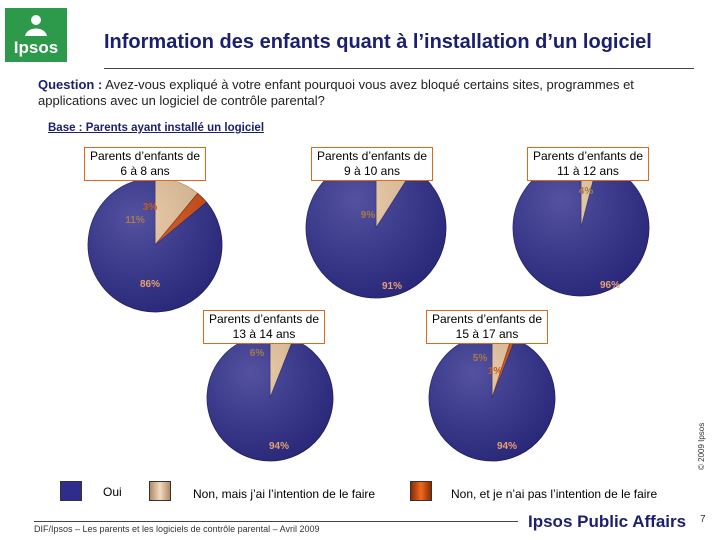 Image resolution: width=720 pixels, height=540 pixels. What do you see at coordinates (610, 285) in the screenshot?
I see `pie-2-label-0: 96%` at bounding box center [610, 285].